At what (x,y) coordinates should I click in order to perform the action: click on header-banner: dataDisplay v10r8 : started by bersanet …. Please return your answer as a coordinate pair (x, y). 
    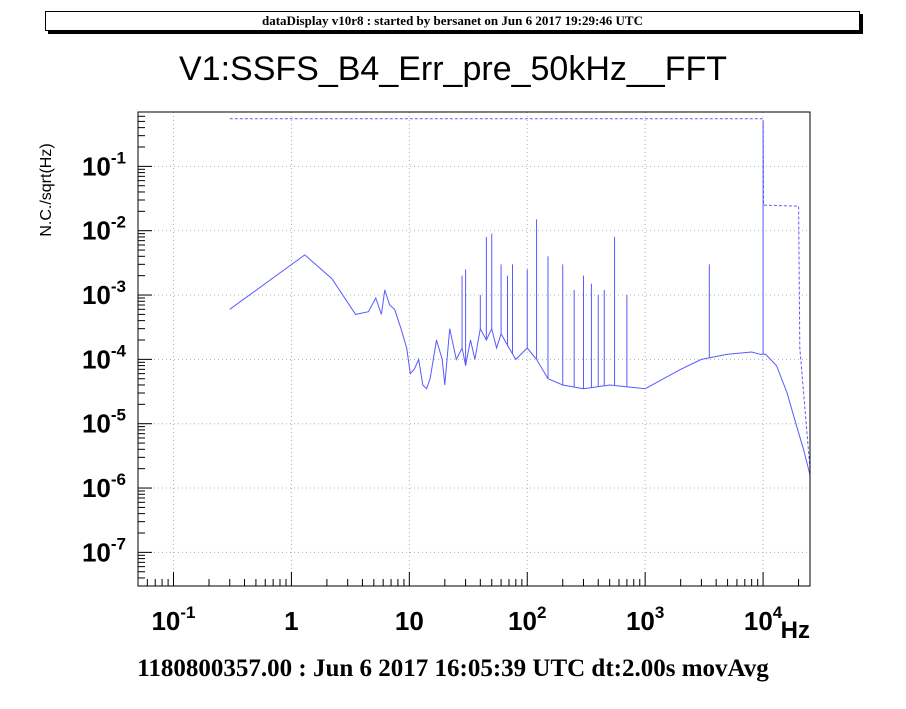
    Looking at the image, I should click on (452, 21).